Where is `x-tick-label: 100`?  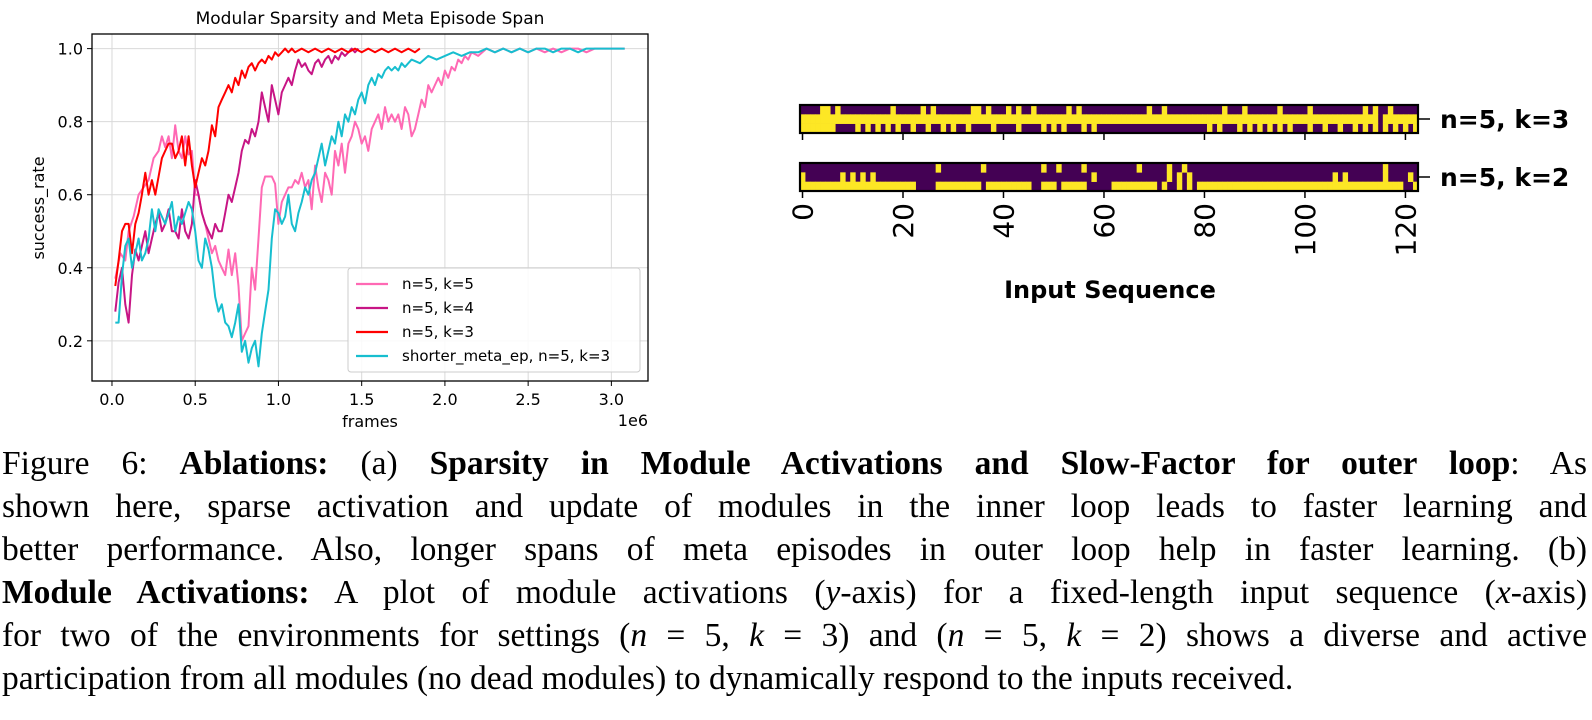
x-tick-label: 100 is located at coordinates (1305, 229).